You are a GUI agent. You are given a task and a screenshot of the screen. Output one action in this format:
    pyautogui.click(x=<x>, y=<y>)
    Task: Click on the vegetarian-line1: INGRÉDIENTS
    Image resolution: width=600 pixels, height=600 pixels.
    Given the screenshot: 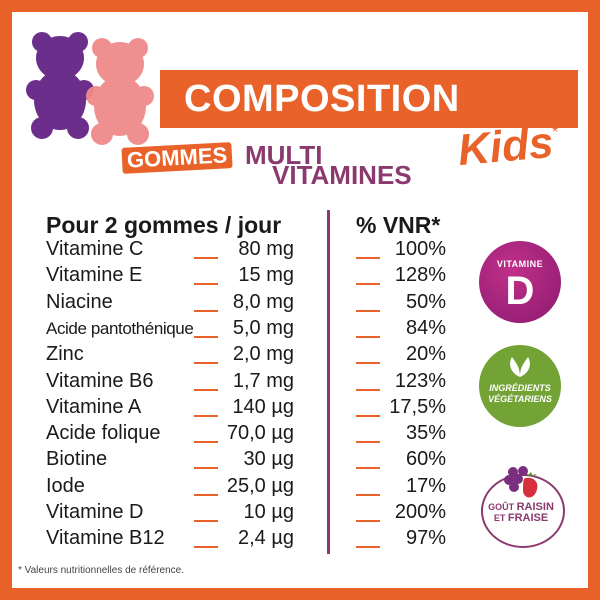 What is the action you would take?
    pyautogui.click(x=520, y=388)
    